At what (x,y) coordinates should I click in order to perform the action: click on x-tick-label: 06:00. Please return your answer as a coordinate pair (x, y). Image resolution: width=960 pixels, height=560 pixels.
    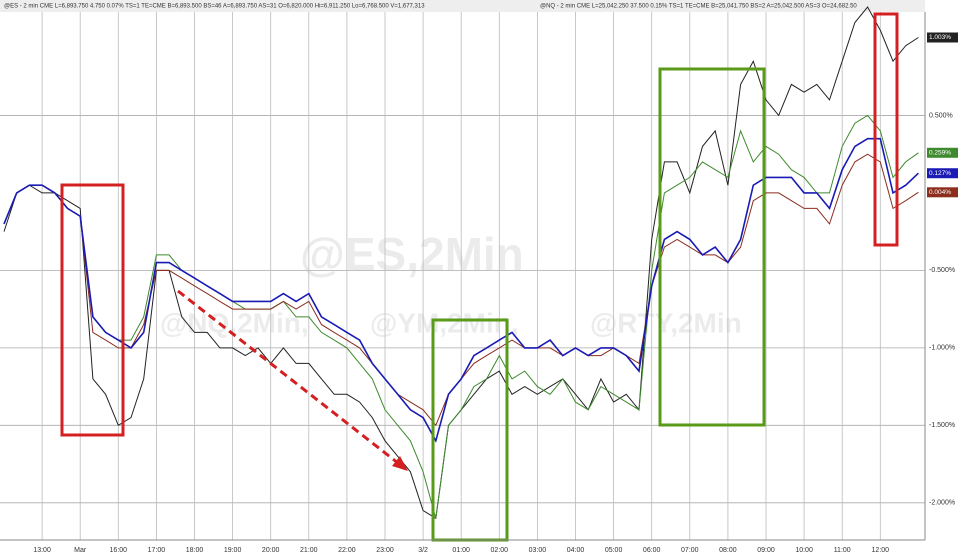
    Looking at the image, I should click on (652, 550).